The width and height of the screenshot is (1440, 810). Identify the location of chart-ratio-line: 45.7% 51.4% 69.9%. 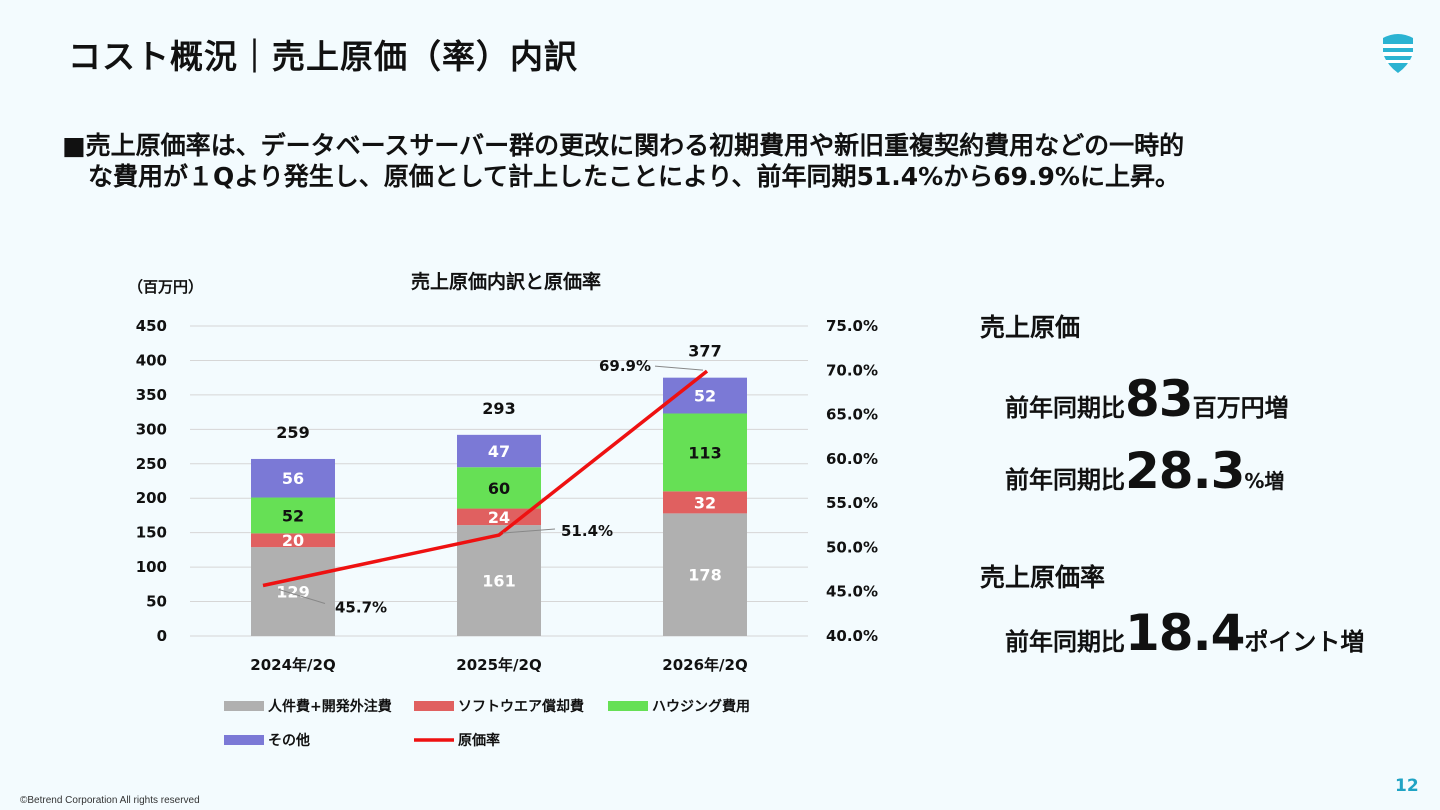
(485, 487).